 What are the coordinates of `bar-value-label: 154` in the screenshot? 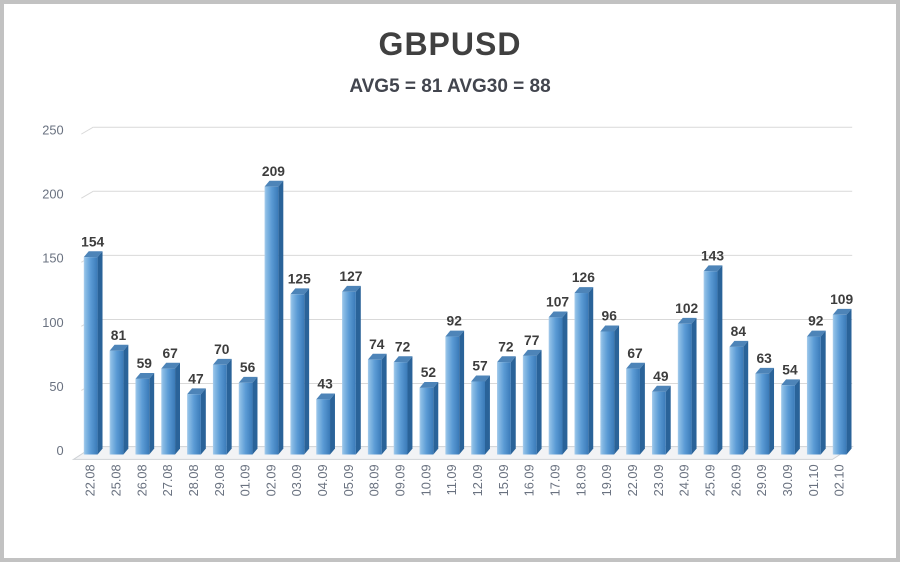 It's located at (92, 241).